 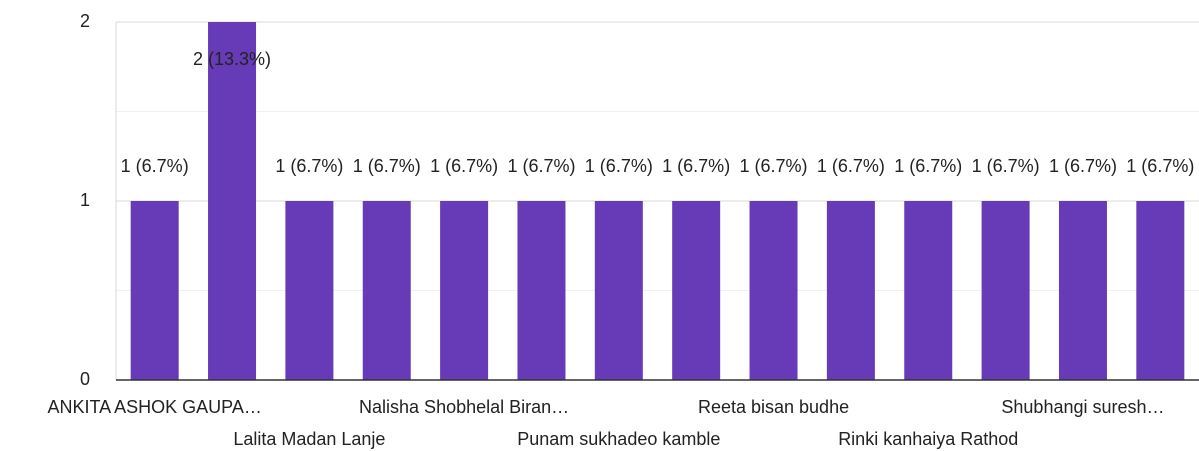 I want to click on x-tick-label: Reeta bisan budhe, so click(x=773, y=407).